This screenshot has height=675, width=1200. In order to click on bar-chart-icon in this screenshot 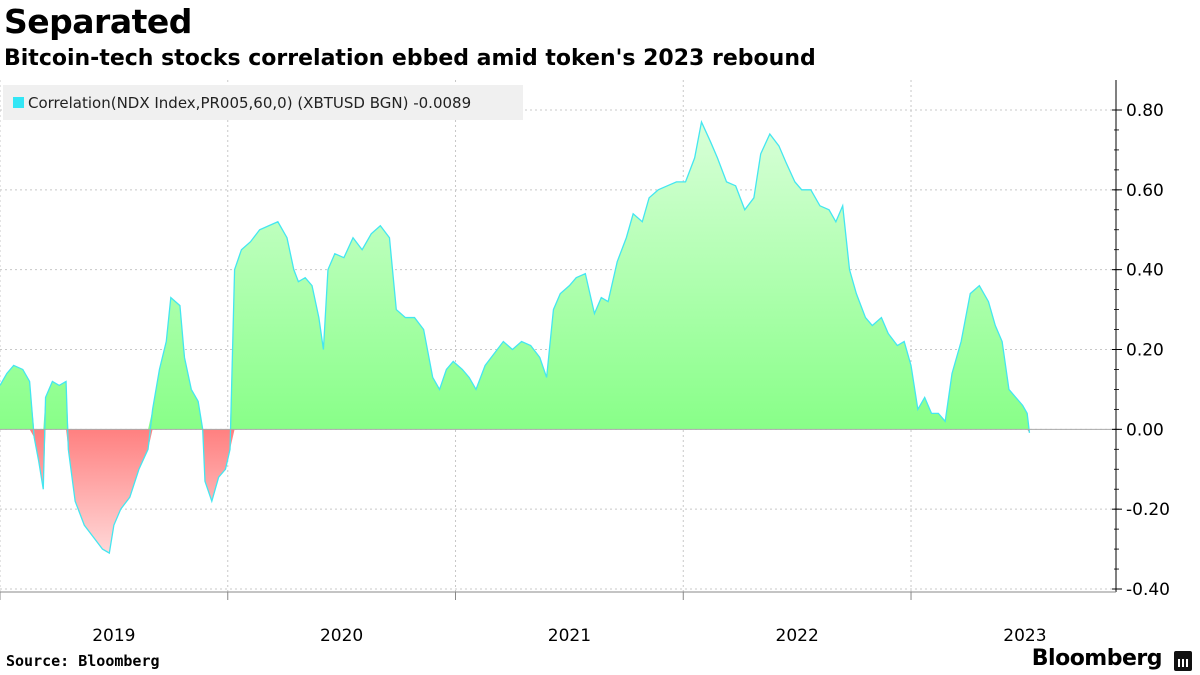, I will do `click(1183, 661)`.